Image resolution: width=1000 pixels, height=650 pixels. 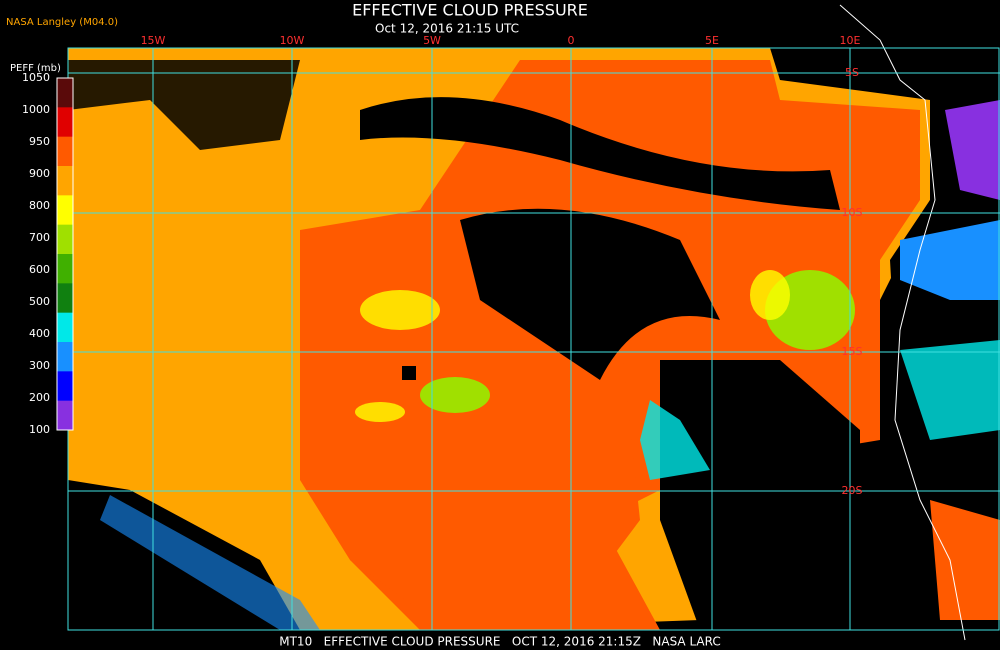 I want to click on colorbar-tick-label: 300, so click(x=39, y=365).